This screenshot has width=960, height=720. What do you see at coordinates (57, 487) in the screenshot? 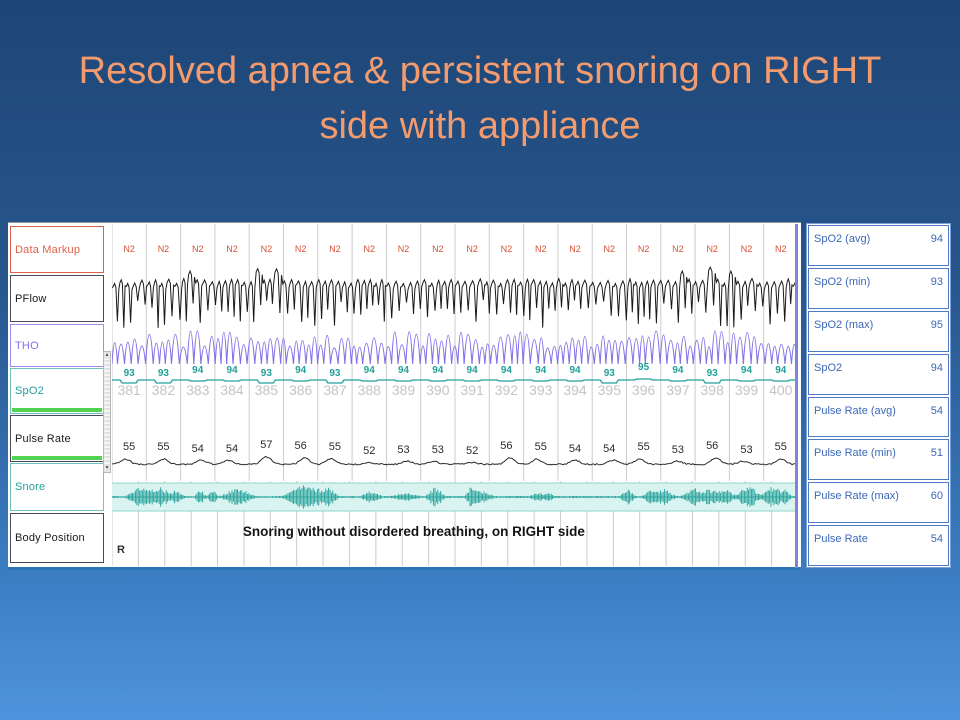
I see `sidebar-item-snore: Snore` at bounding box center [57, 487].